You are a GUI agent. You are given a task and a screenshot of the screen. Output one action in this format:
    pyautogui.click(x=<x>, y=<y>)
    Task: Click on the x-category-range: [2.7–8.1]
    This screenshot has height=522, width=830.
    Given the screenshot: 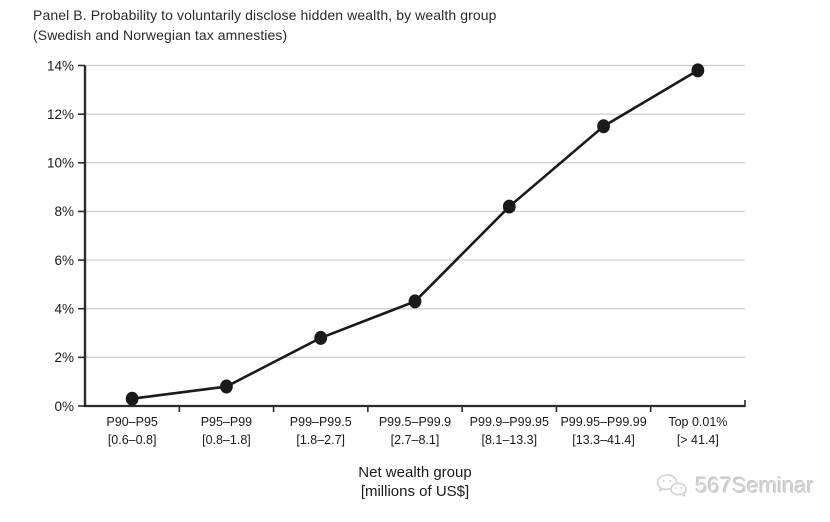 What is the action you would take?
    pyautogui.click(x=415, y=440)
    